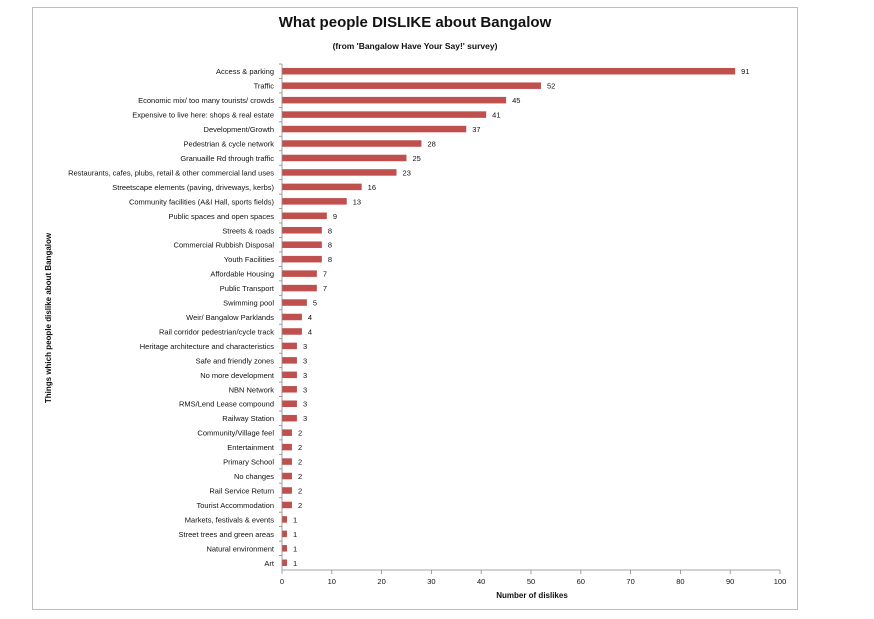  I want to click on x-axis-title: Number of dislikes, so click(532, 595).